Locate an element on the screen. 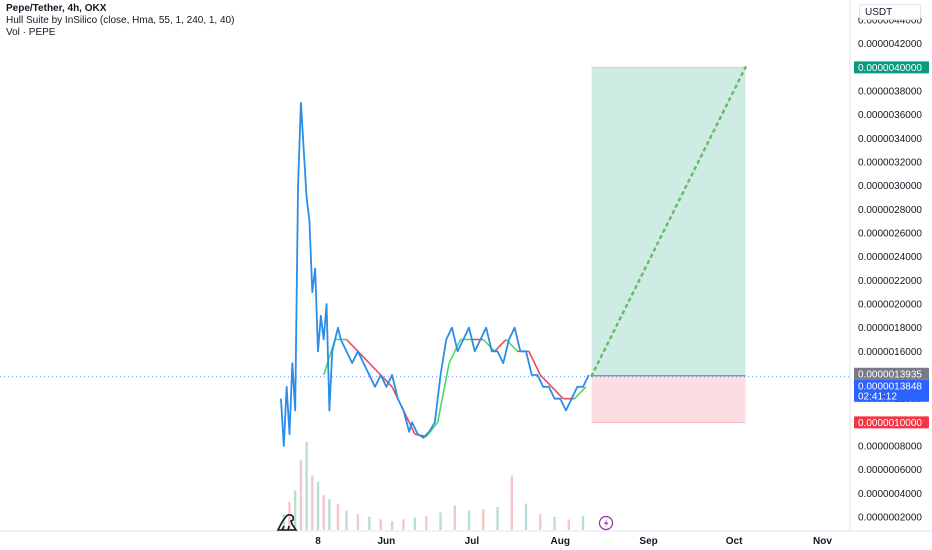 Image resolution: width=932 pixels, height=550 pixels. volume-label: Vol · PEPE is located at coordinates (31, 32).